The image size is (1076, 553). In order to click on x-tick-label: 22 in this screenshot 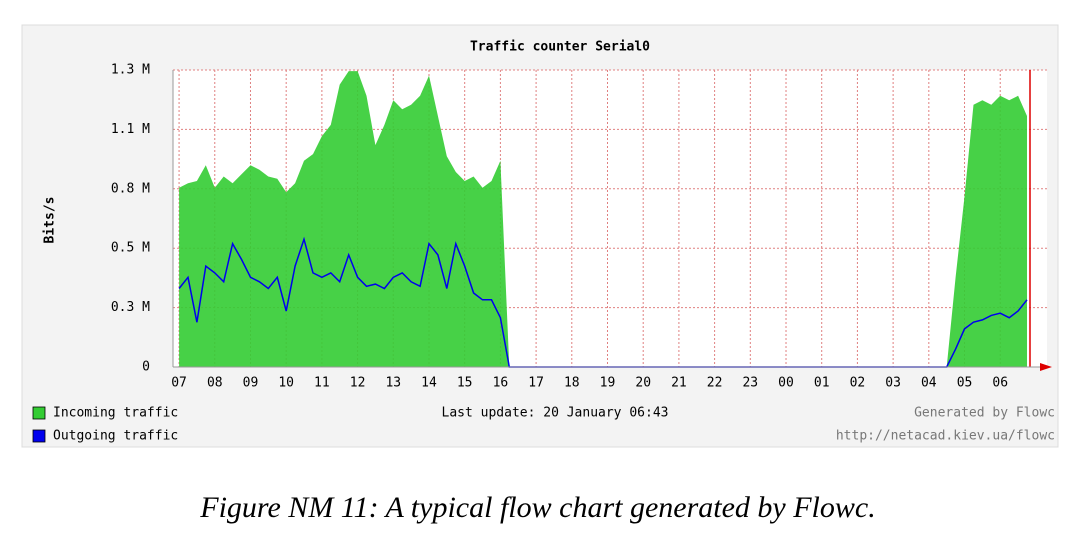, I will do `click(715, 383)`.